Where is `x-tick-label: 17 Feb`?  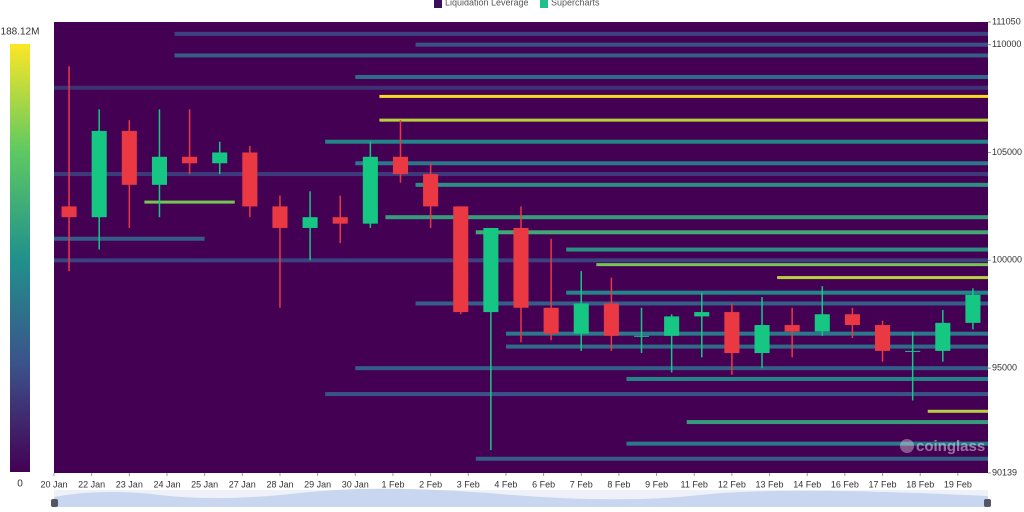
x-tick-label: 17 Feb is located at coordinates (883, 484).